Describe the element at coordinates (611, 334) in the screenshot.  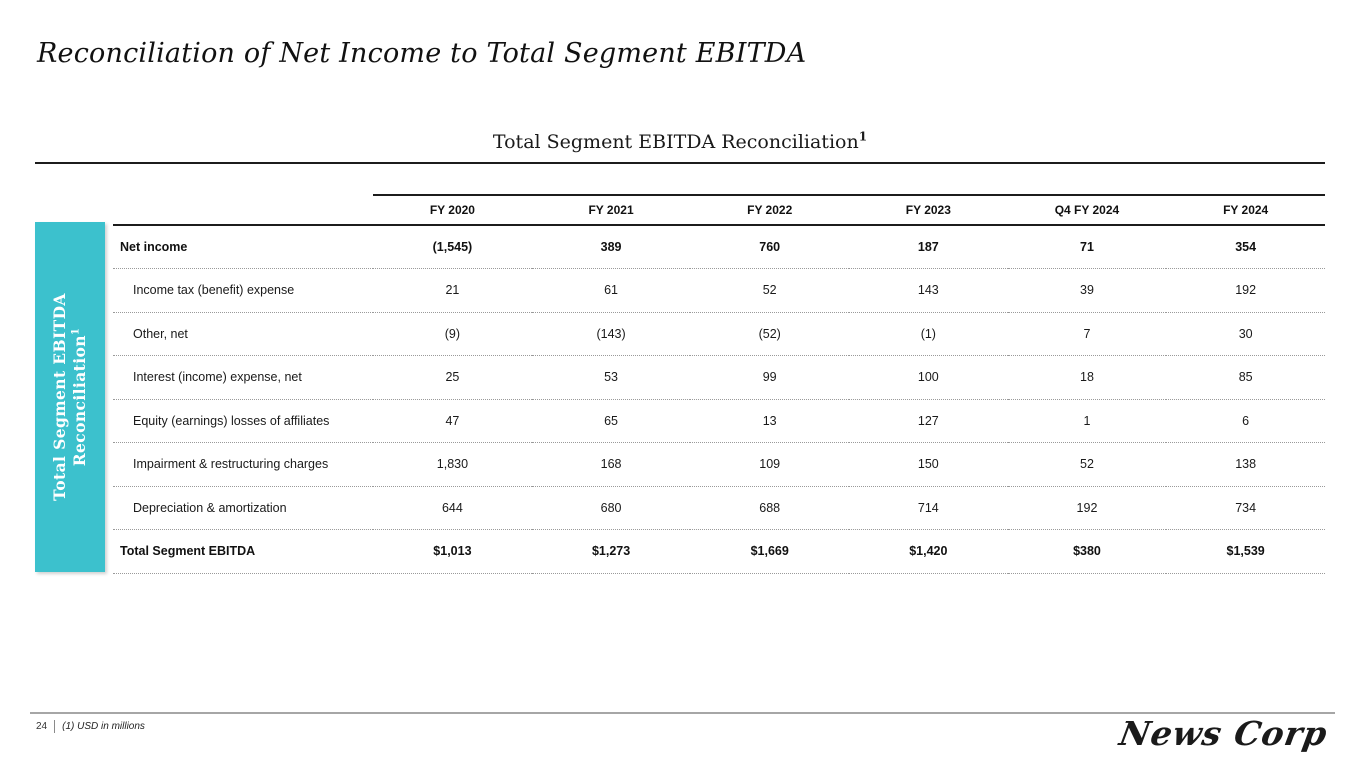
I see `cell-value: (143)` at that location.